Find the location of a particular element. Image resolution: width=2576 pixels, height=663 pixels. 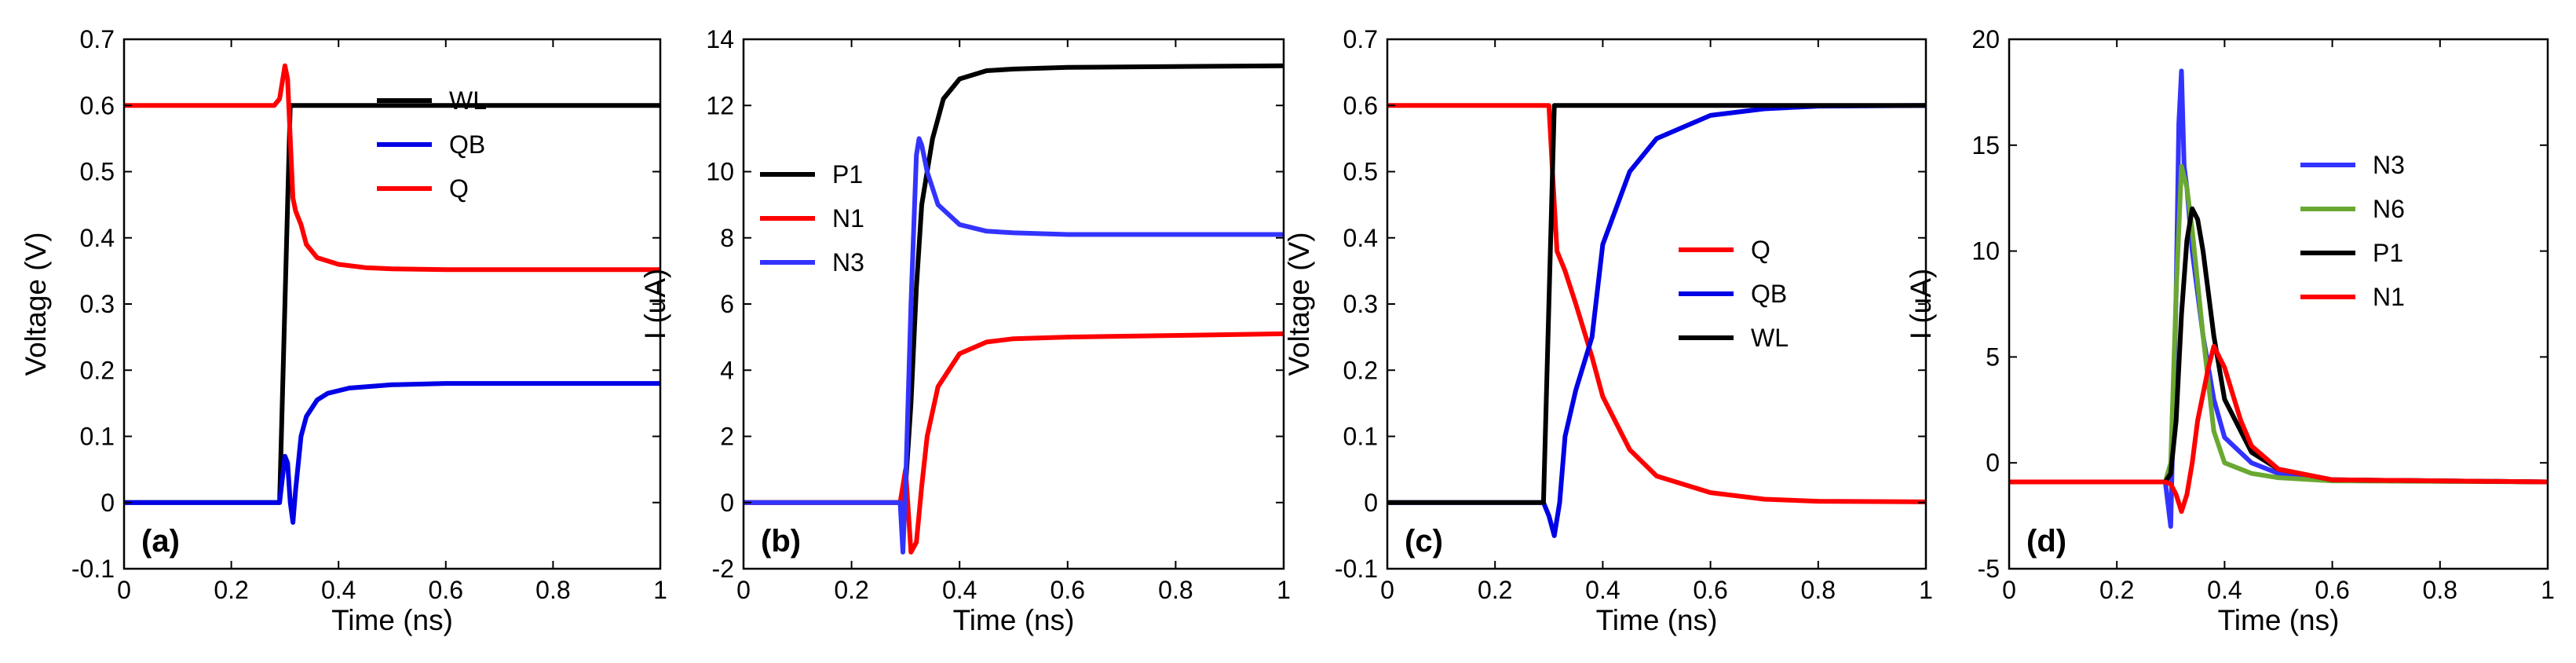

legend: Q QB WL is located at coordinates (1734, 294).